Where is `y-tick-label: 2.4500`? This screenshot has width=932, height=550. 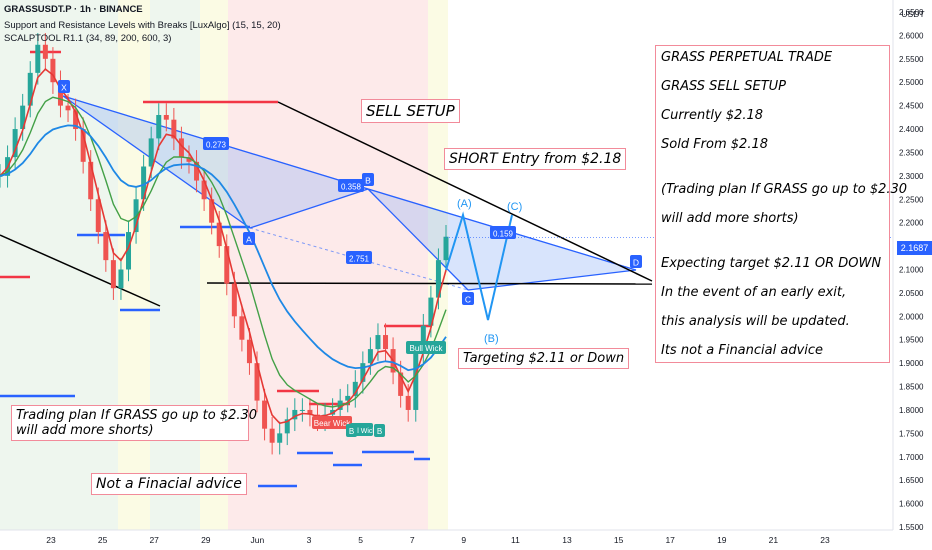 y-tick-label: 2.4500 is located at coordinates (911, 106).